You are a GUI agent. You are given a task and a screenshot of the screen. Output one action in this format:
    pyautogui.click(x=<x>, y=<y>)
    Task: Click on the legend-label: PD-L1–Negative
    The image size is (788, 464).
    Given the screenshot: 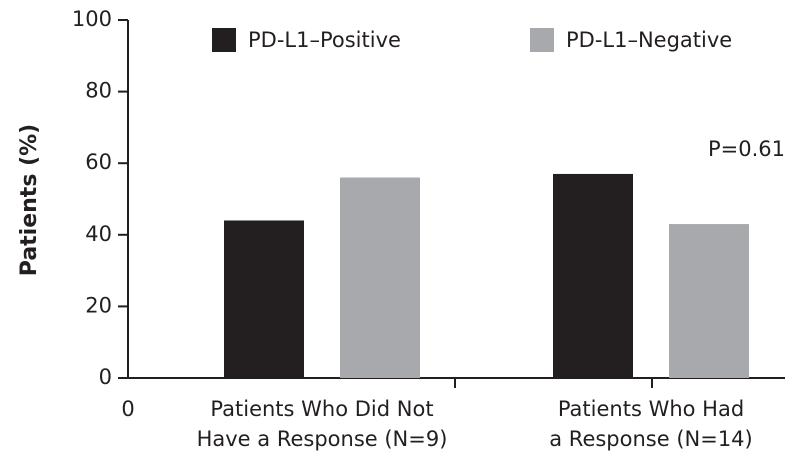 What is the action you would take?
    pyautogui.click(x=649, y=40)
    